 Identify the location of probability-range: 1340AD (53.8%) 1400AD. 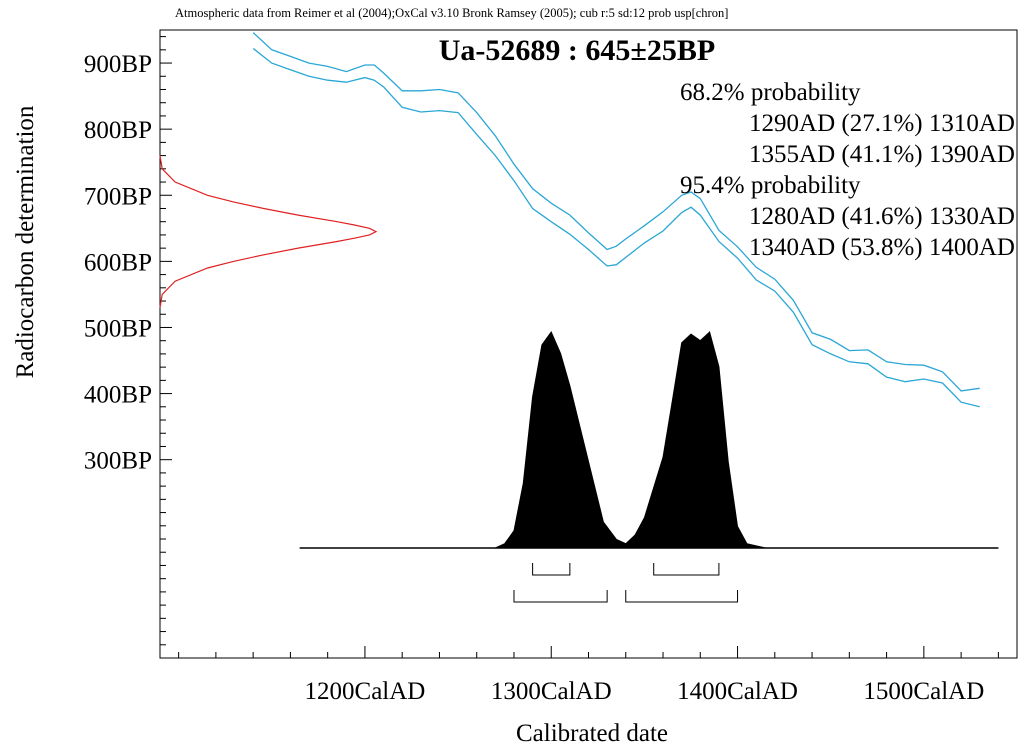
(882, 247).